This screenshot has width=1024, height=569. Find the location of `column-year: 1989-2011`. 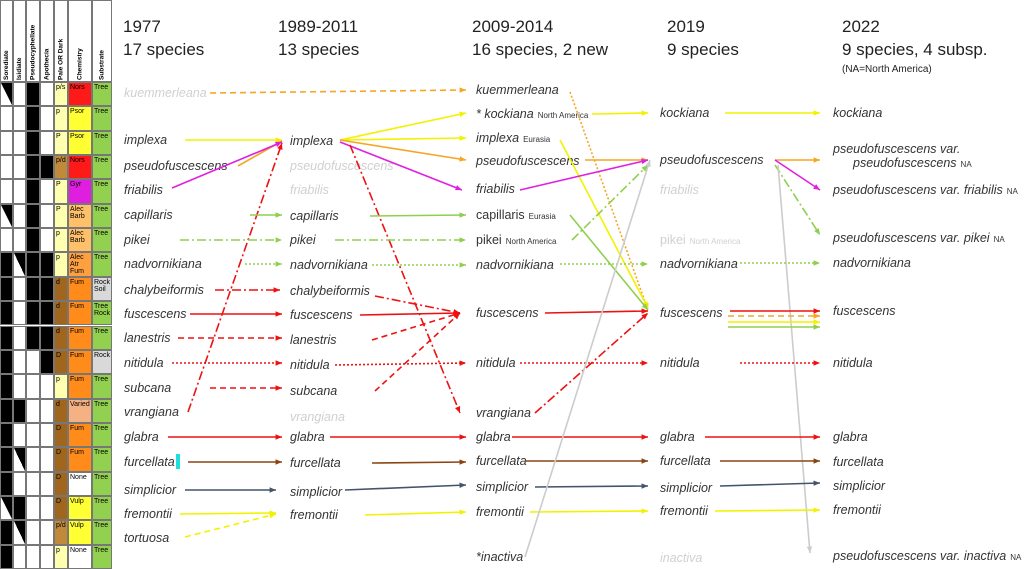

column-year: 1989-2011 is located at coordinates (318, 26).